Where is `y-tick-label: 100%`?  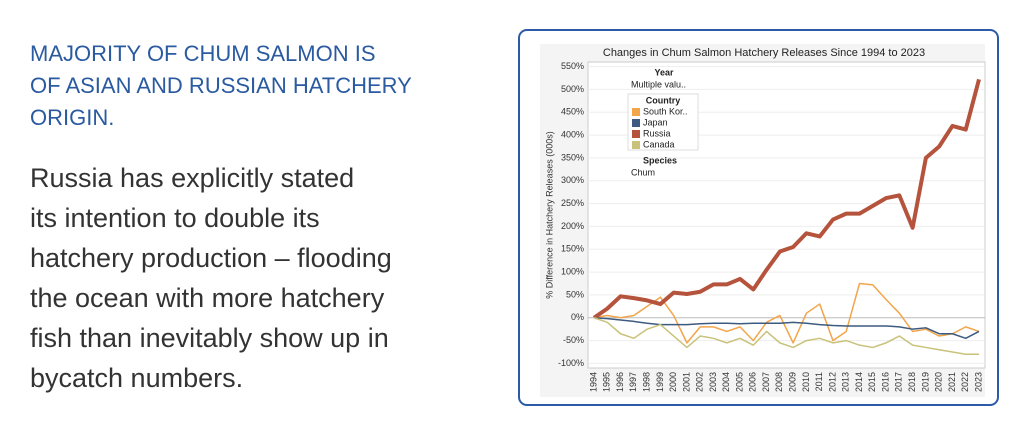 y-tick-label: 100% is located at coordinates (572, 271).